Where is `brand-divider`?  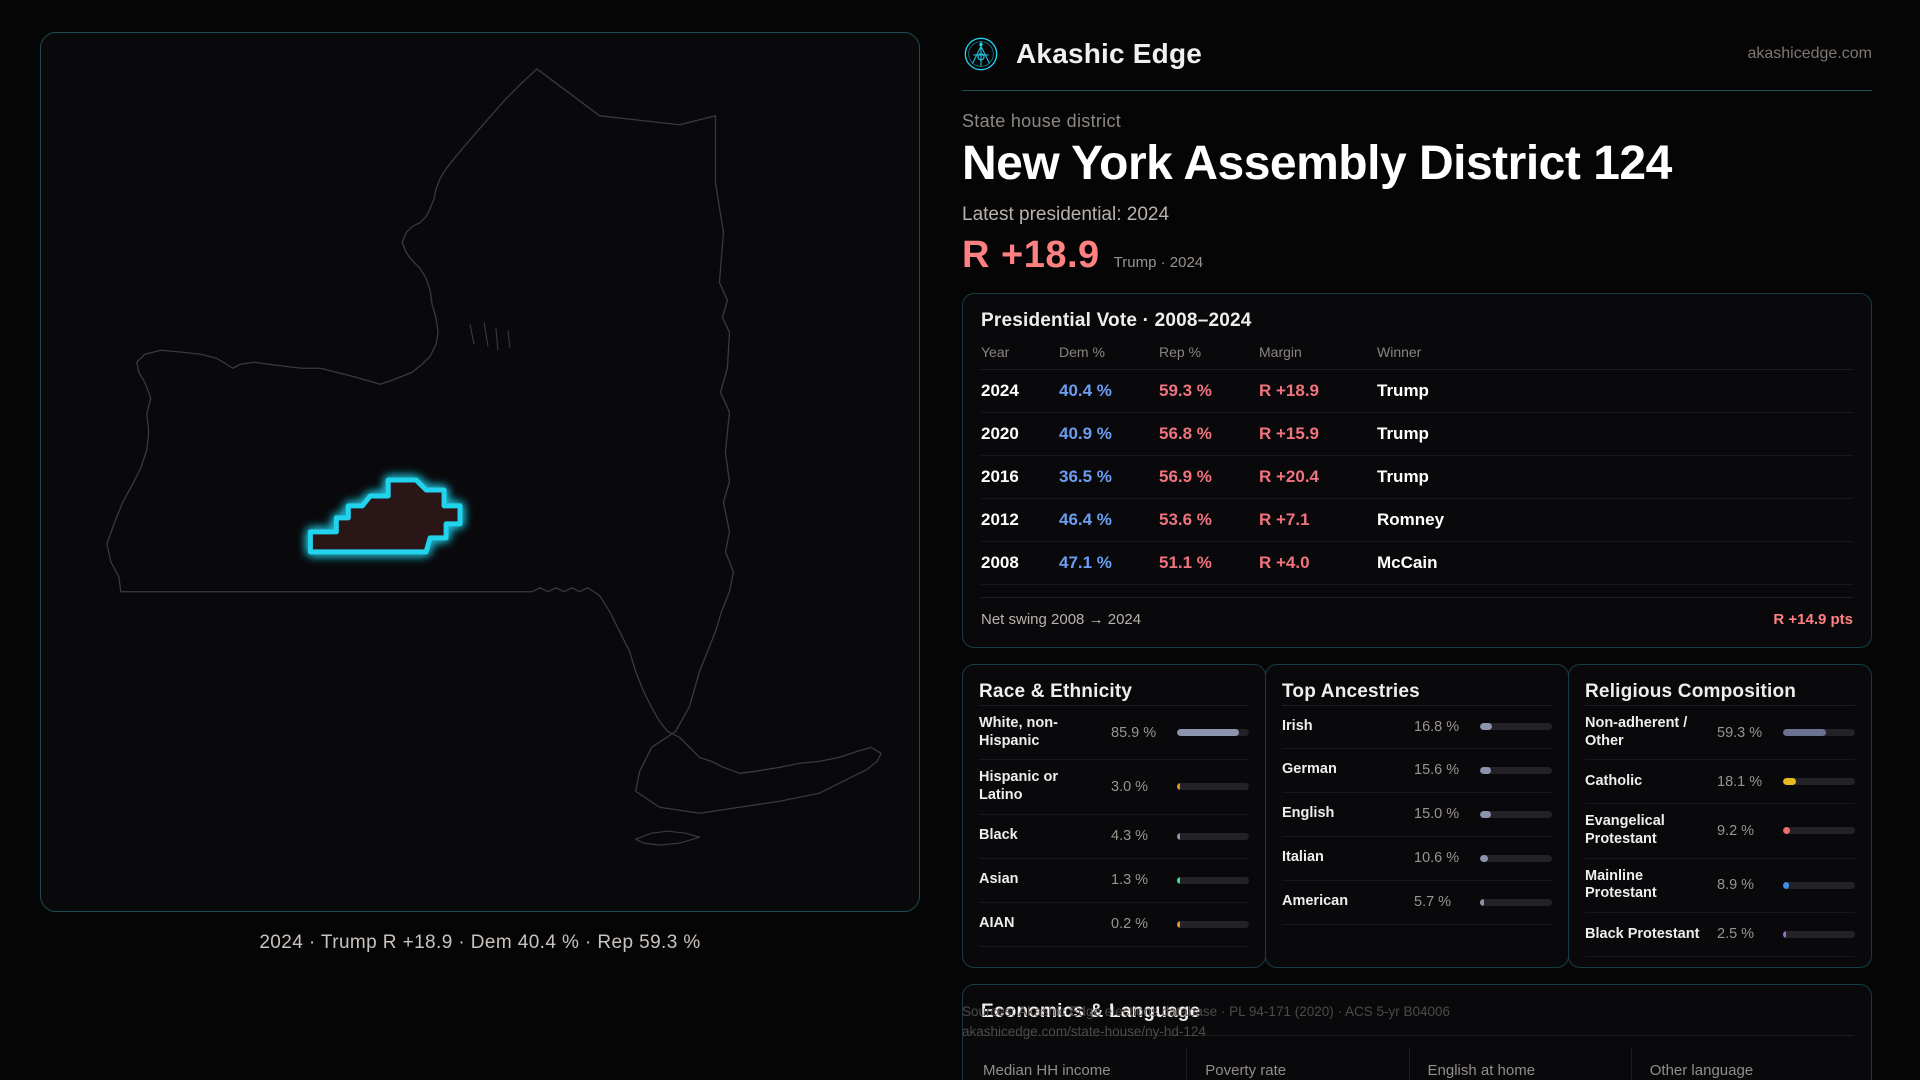
brand-divider is located at coordinates (1417, 90).